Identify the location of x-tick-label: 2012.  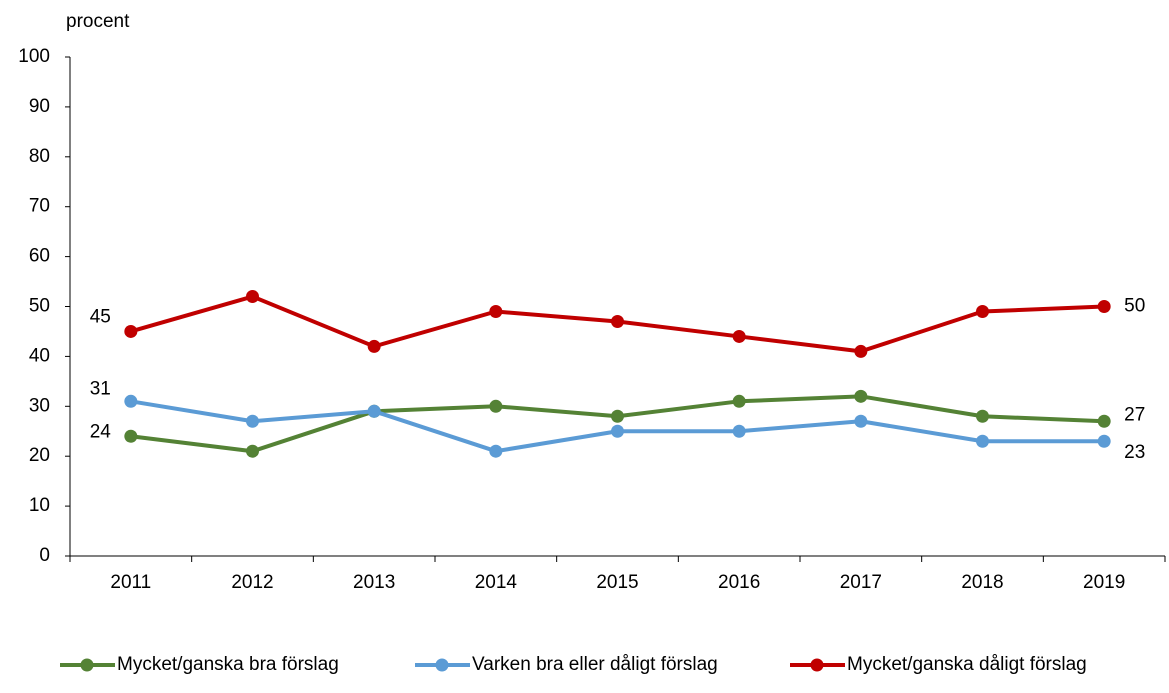
(252, 582).